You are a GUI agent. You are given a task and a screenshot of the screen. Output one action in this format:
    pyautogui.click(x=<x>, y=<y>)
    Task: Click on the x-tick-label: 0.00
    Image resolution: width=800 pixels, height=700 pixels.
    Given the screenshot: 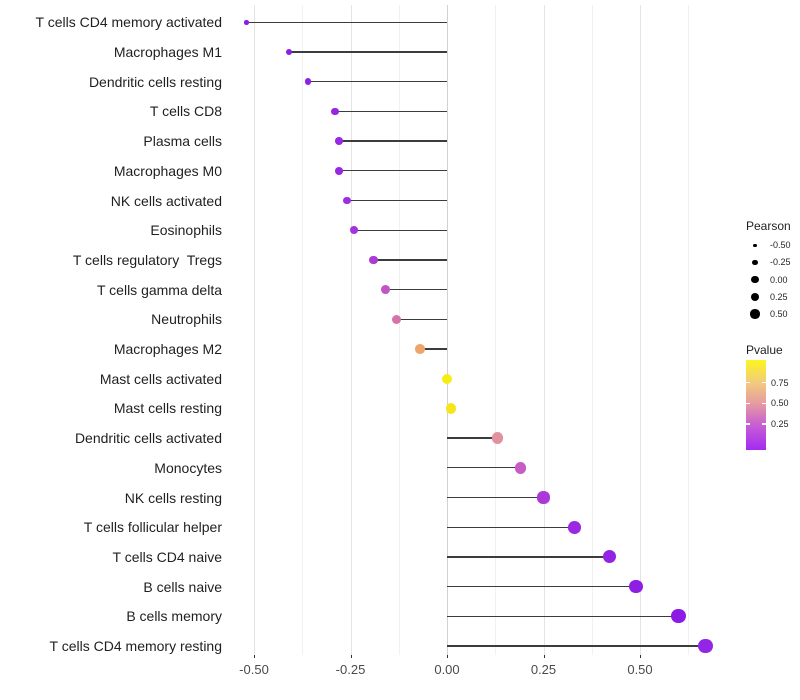 What is the action you would take?
    pyautogui.click(x=447, y=669)
    